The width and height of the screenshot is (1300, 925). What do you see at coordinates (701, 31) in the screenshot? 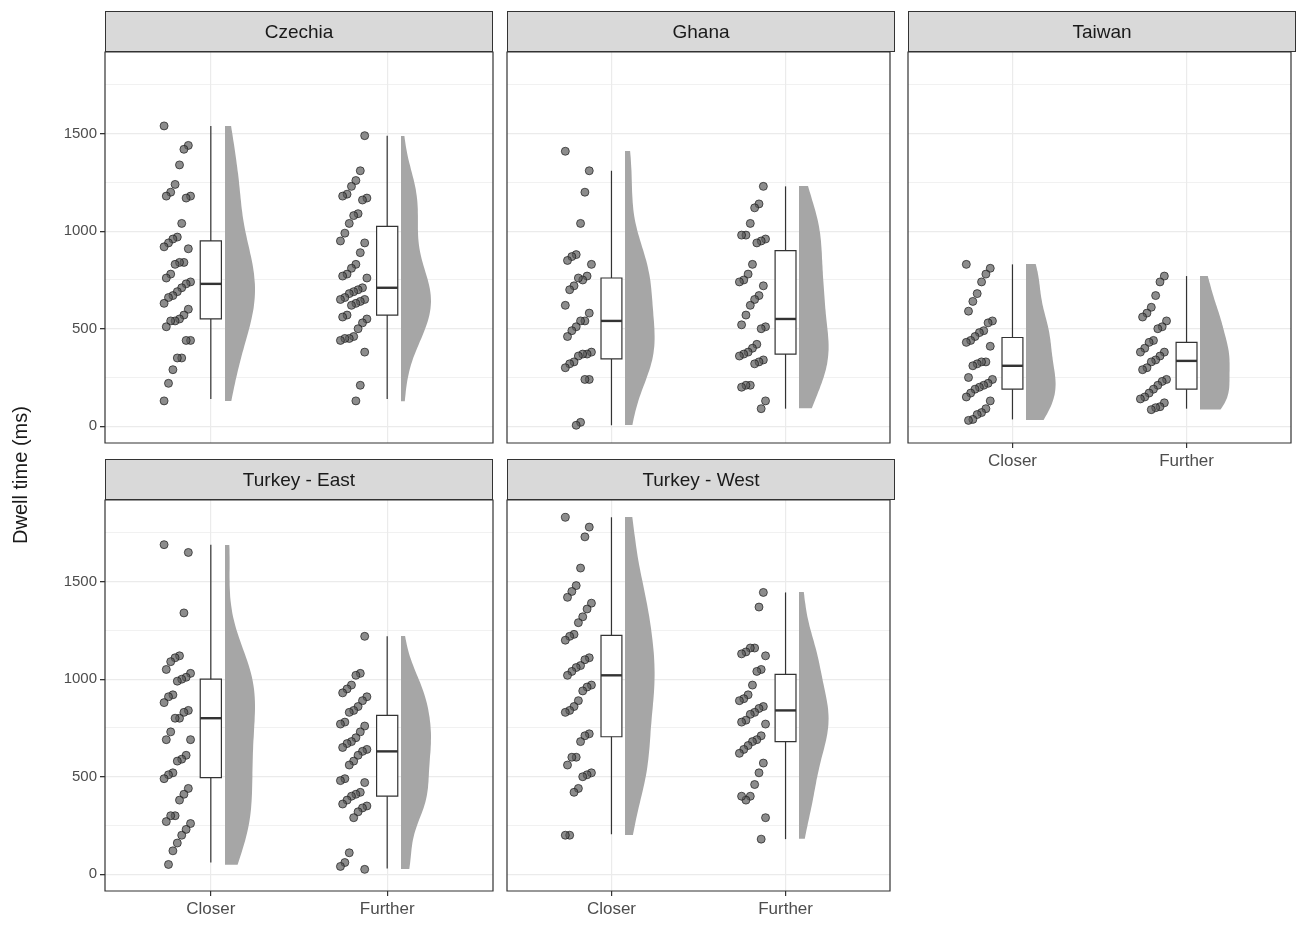
I see `chart-title: Ghana` at bounding box center [701, 31].